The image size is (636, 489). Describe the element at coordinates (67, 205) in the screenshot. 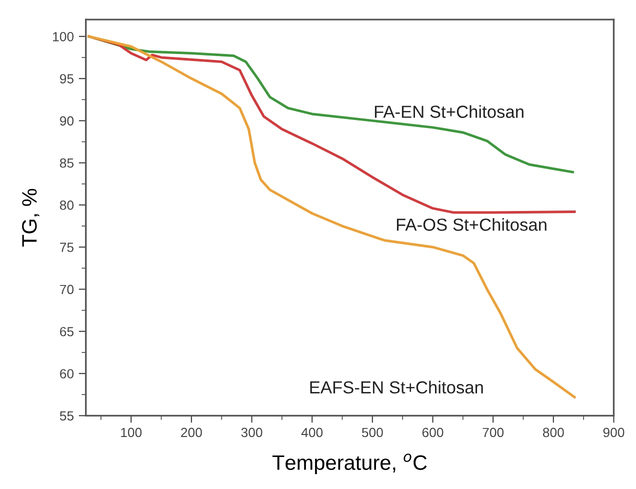

I see `y-tick-label: 80` at that location.